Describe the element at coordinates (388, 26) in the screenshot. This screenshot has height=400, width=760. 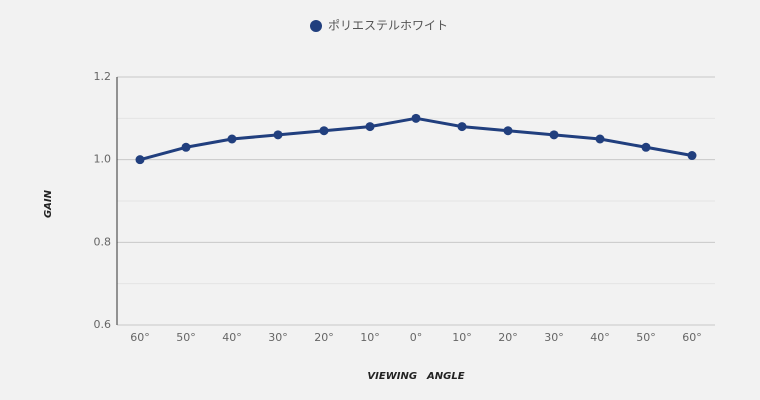
I see `legend-label: ポリエステルホワイト` at that location.